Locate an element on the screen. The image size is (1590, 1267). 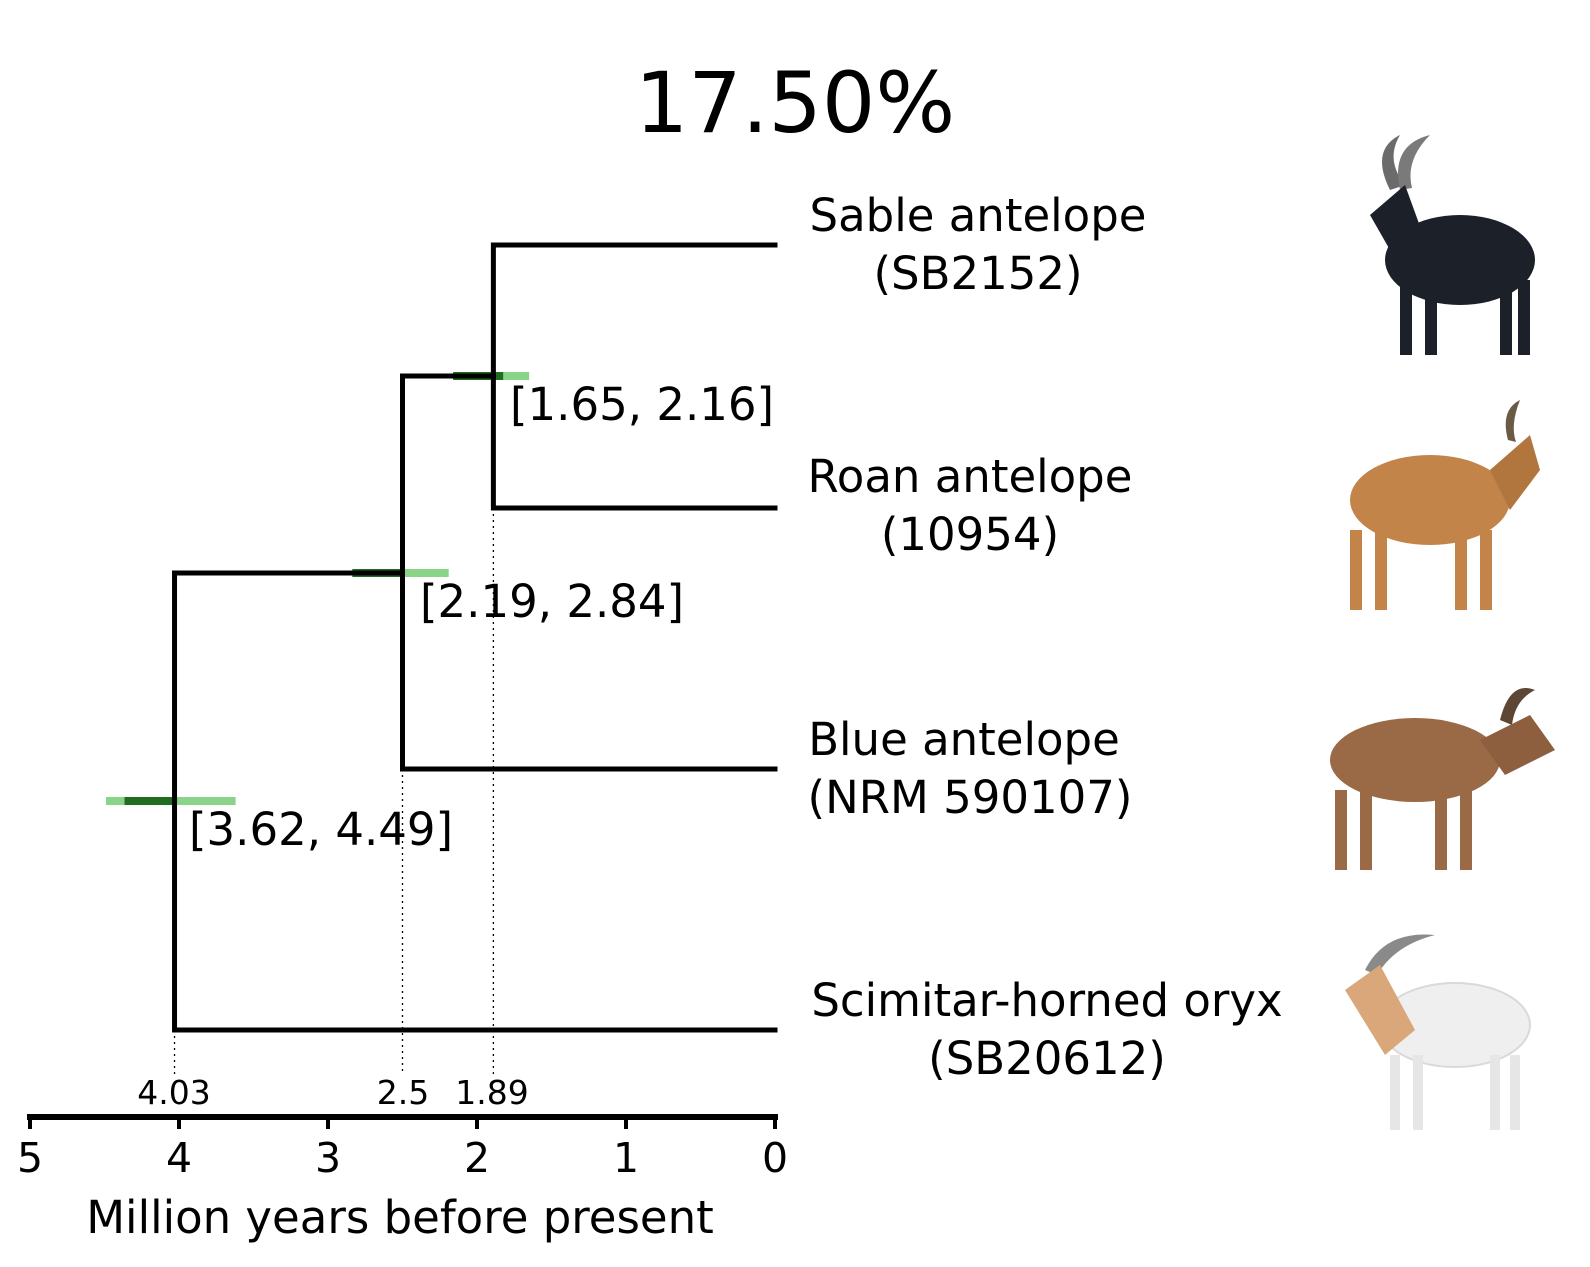
axis-tick-label-4: 4 is located at coordinates (179, 1158).